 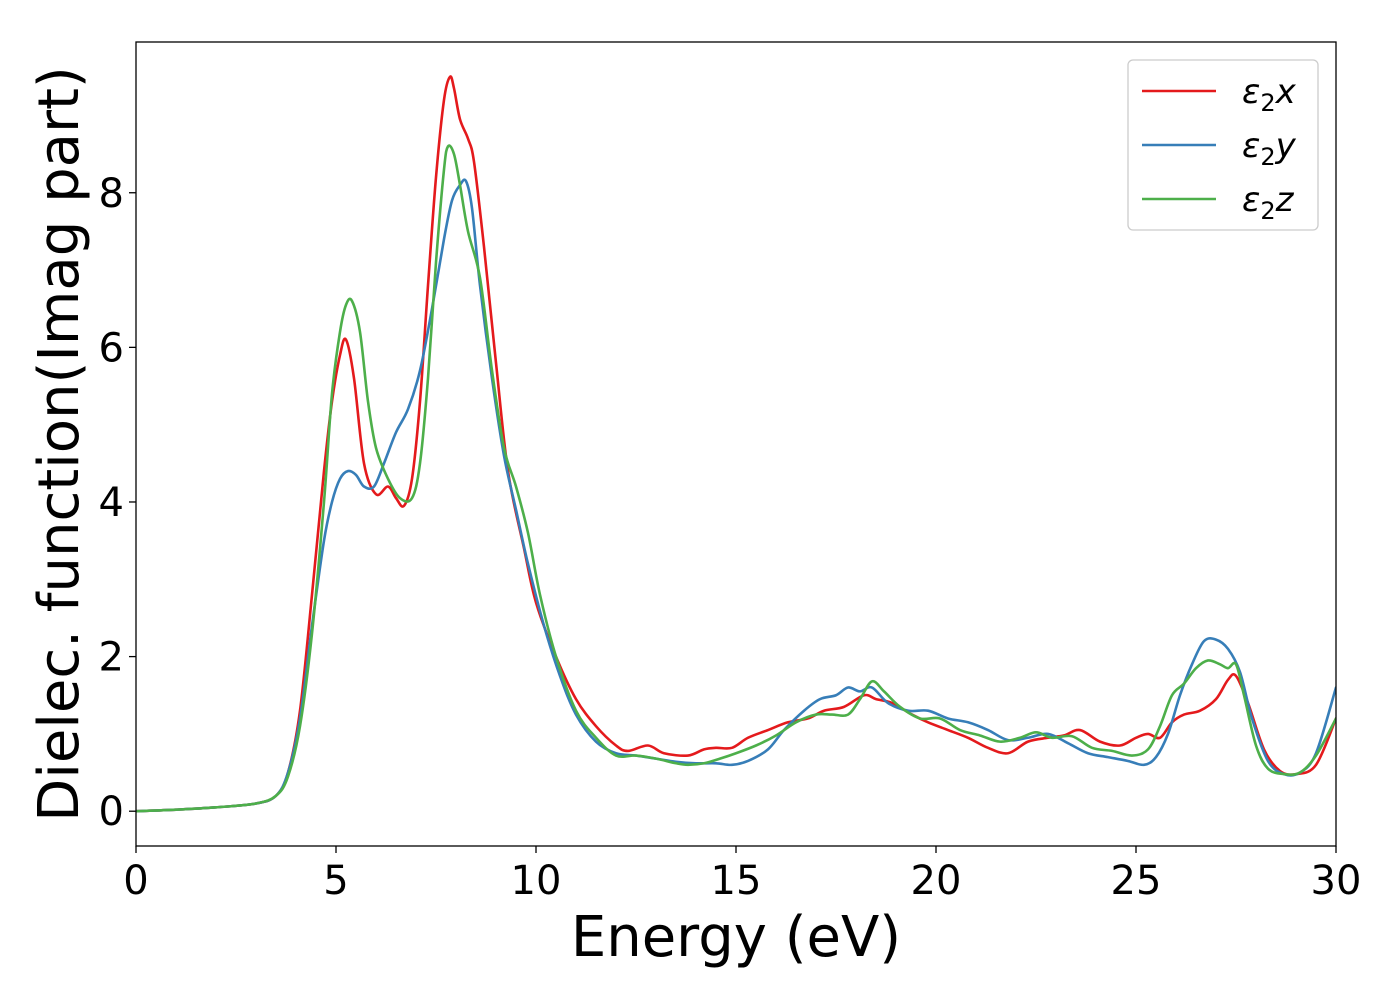 I want to click on legend: ε2x ε2y ε2z, so click(x=1223, y=145).